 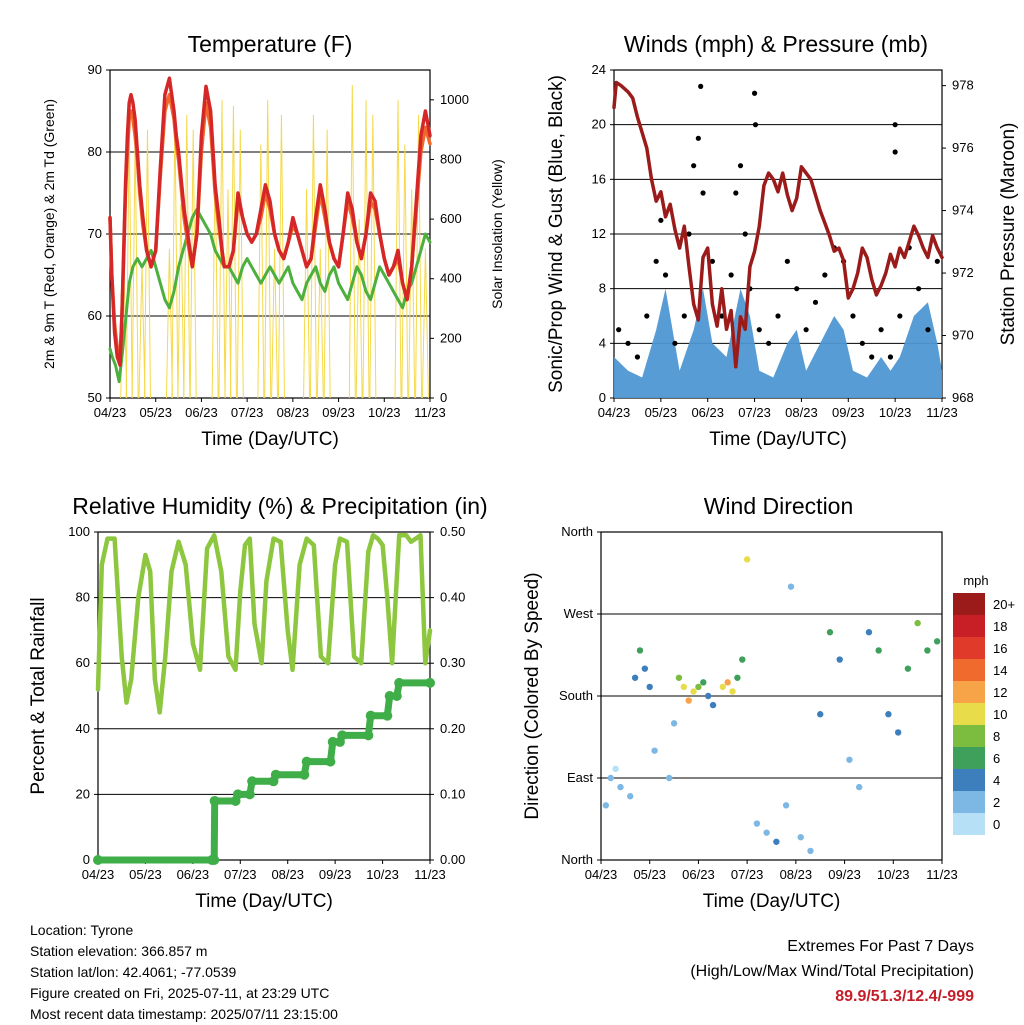 I want to click on x-tick-label: 04/23, so click(x=110, y=412).